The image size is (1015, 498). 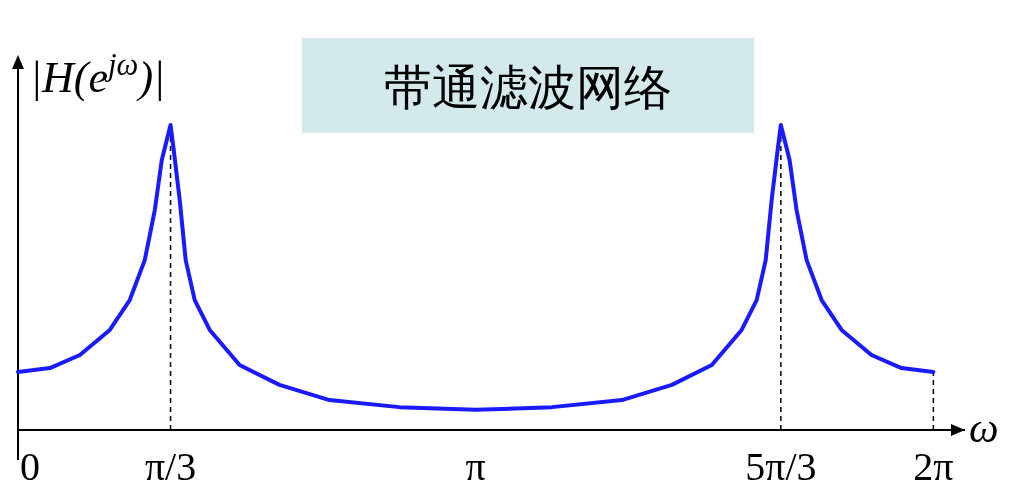 I want to click on x-axis-title: ω, so click(x=984, y=428).